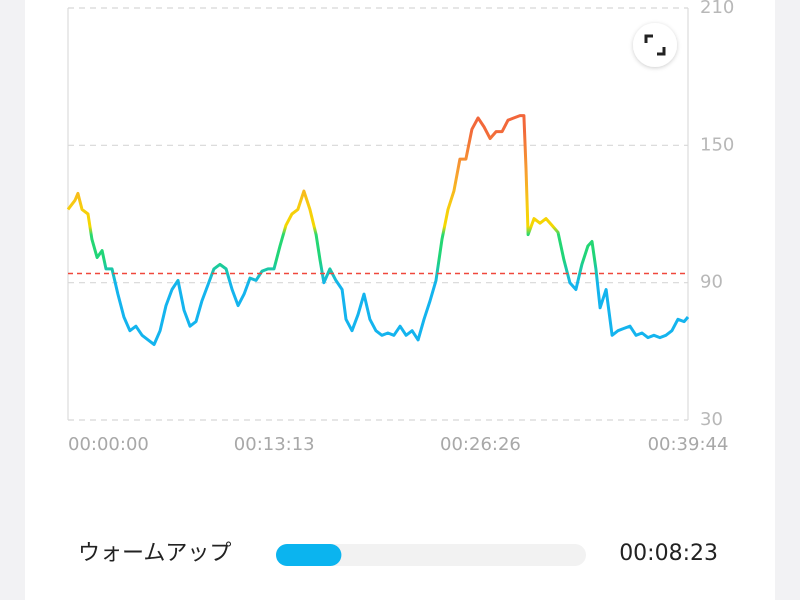 The height and width of the screenshot is (600, 800). What do you see at coordinates (480, 444) in the screenshot?
I see `x-tick-label: 00:26:26` at bounding box center [480, 444].